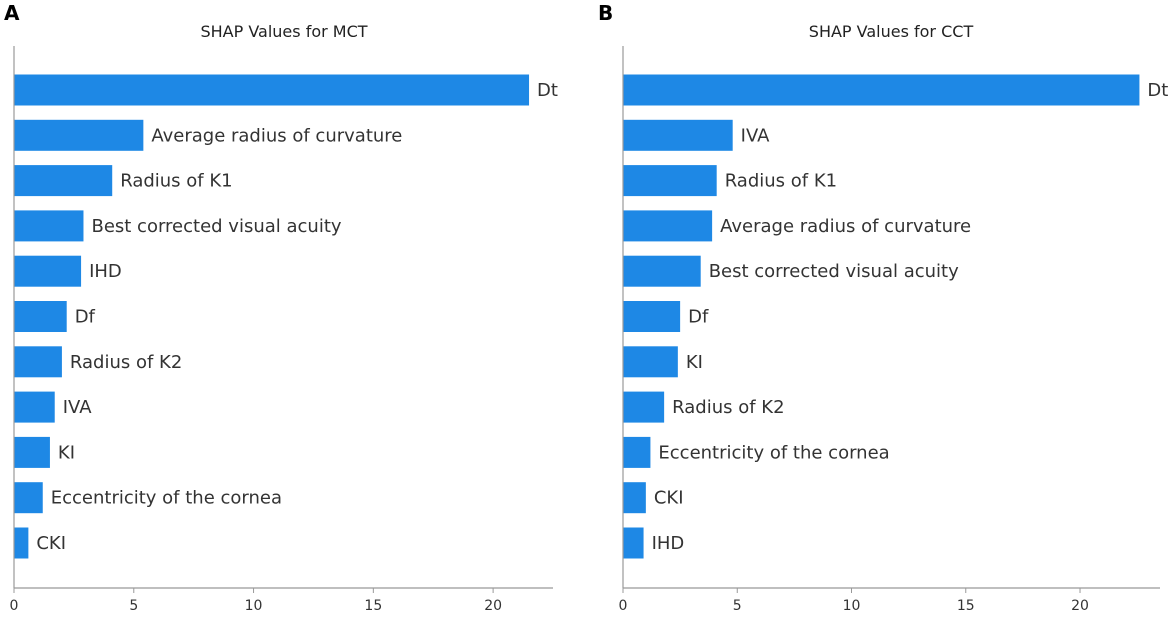 This screenshot has height=620, width=1170. I want to click on panel-b-letter: B, so click(605, 13).